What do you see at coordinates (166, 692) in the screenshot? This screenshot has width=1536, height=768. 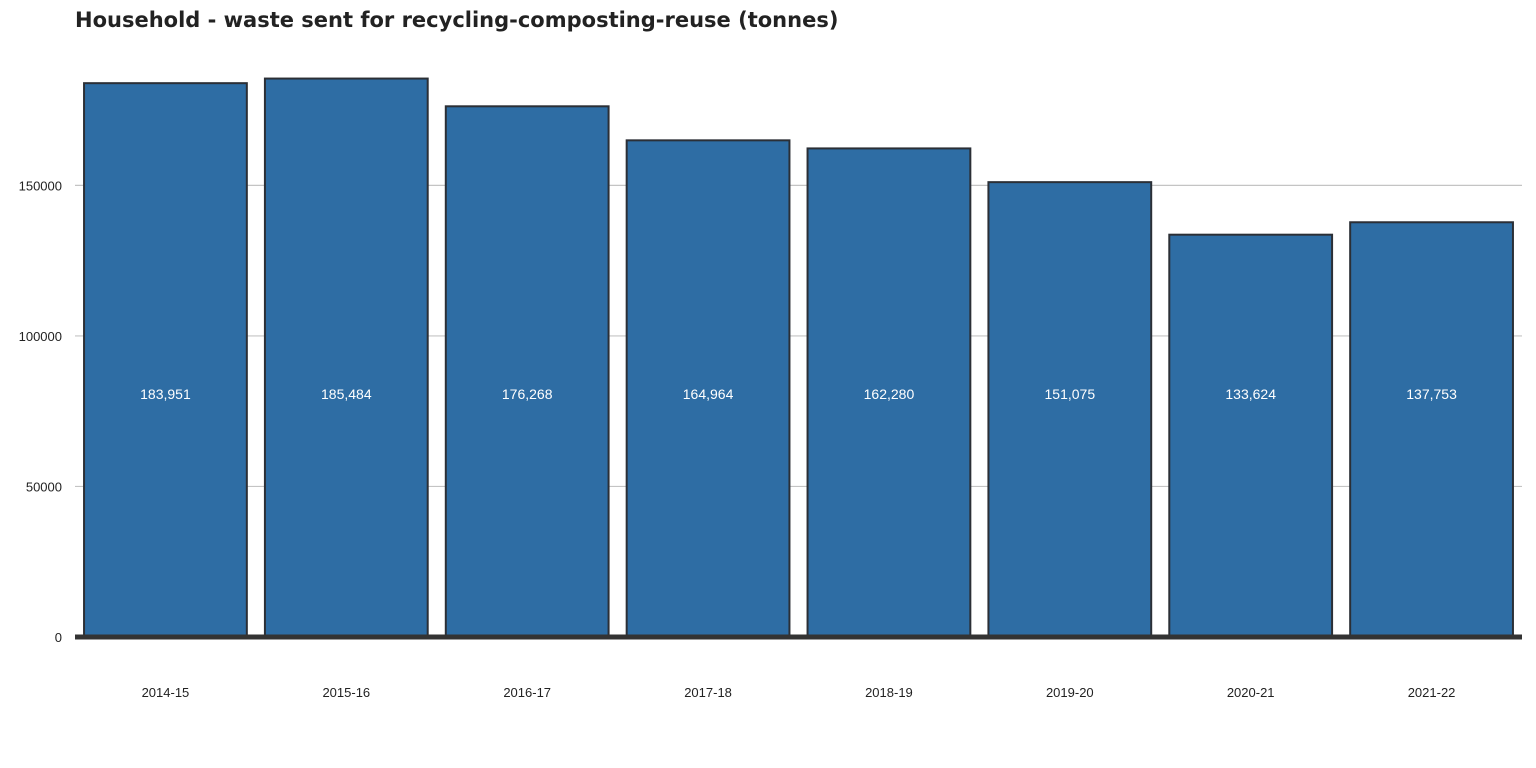 I see `x-tick-label: 2014-15` at bounding box center [166, 692].